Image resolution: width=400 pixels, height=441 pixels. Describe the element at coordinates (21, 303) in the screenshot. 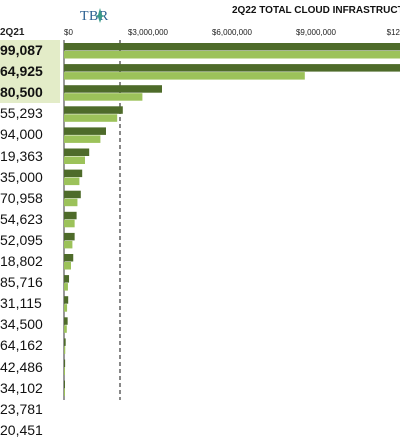

I see `row-value-2q21: 31,115` at that location.